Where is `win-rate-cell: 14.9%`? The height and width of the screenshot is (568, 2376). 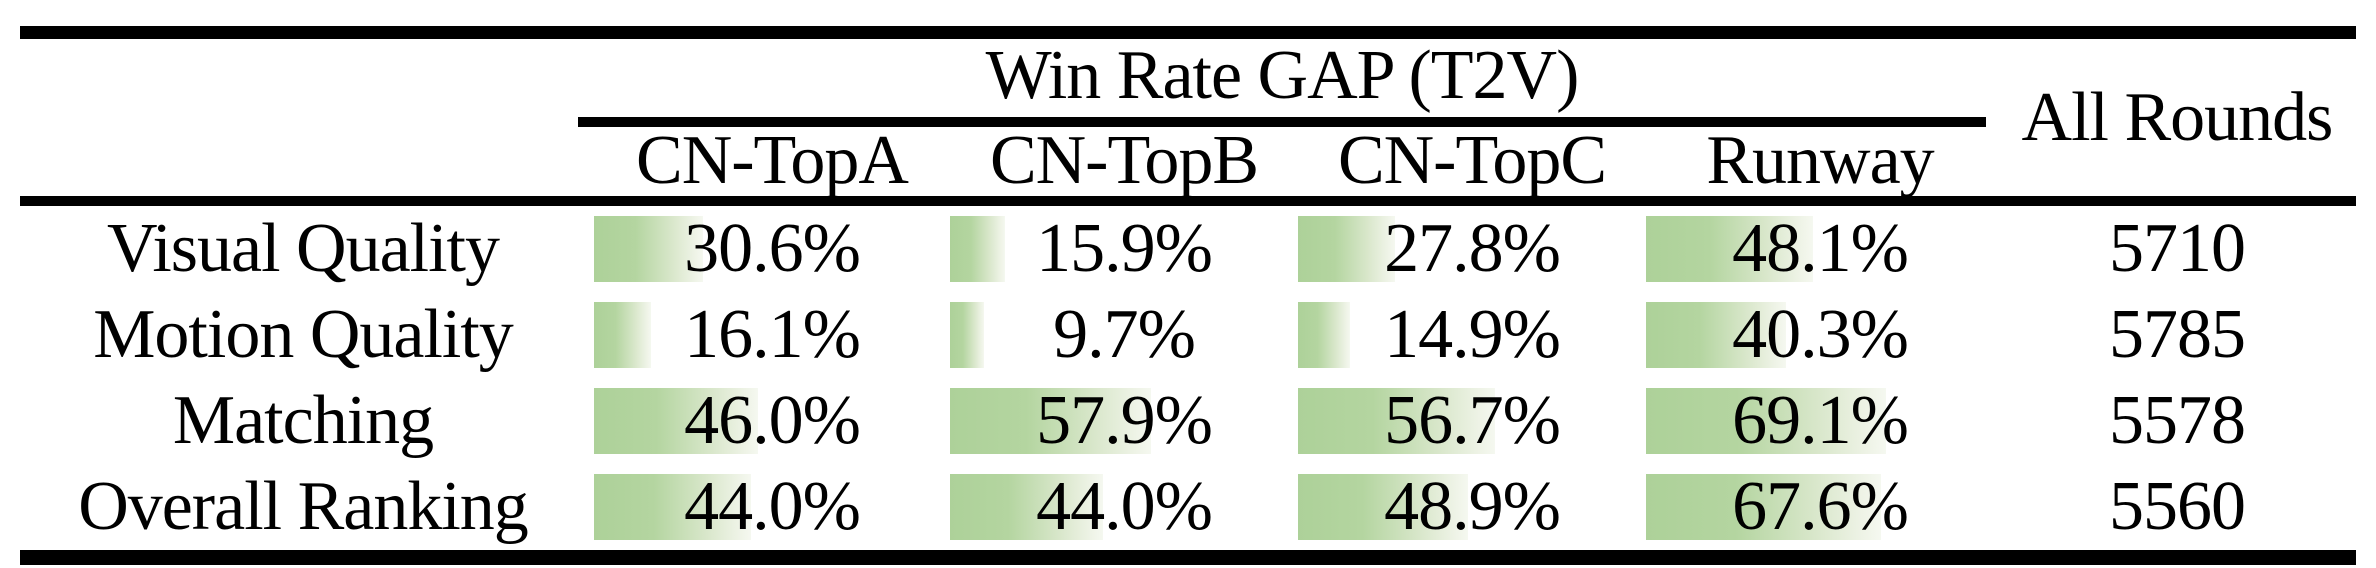 win-rate-cell: 14.9% is located at coordinates (1472, 335).